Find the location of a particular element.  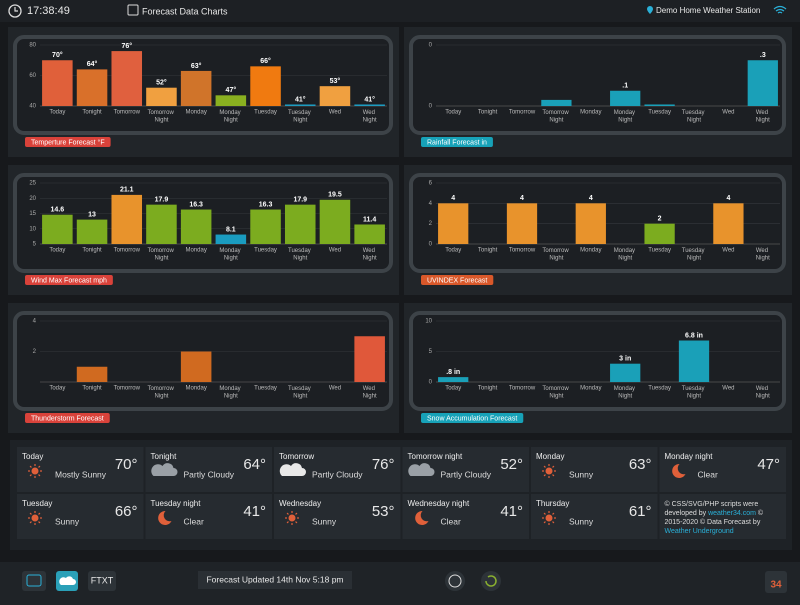

forecast-temp: 47° is located at coordinates (768, 464).